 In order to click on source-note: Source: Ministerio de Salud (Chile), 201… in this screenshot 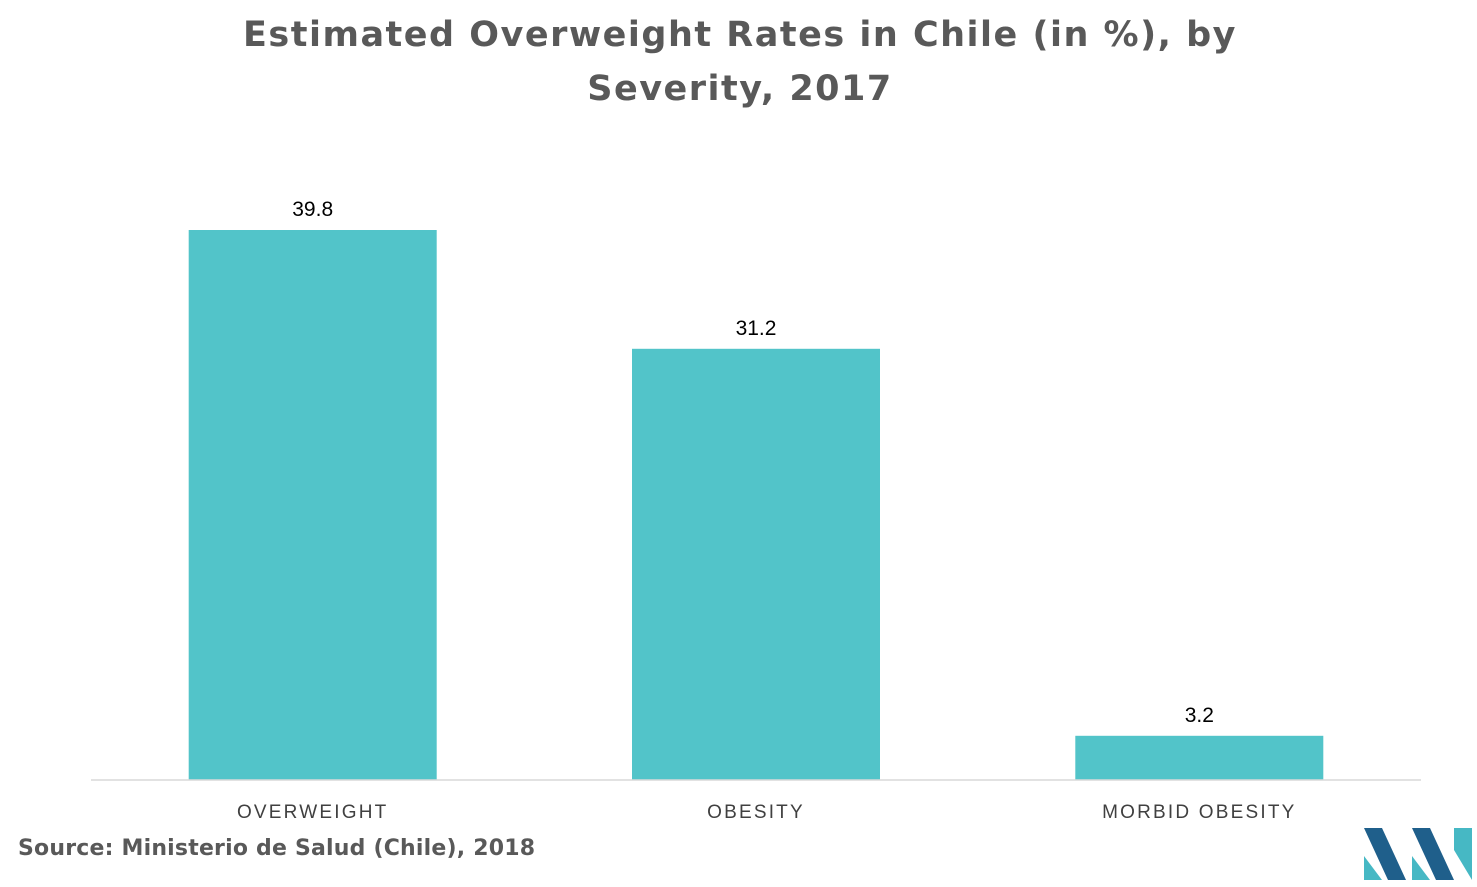, I will do `click(277, 848)`.